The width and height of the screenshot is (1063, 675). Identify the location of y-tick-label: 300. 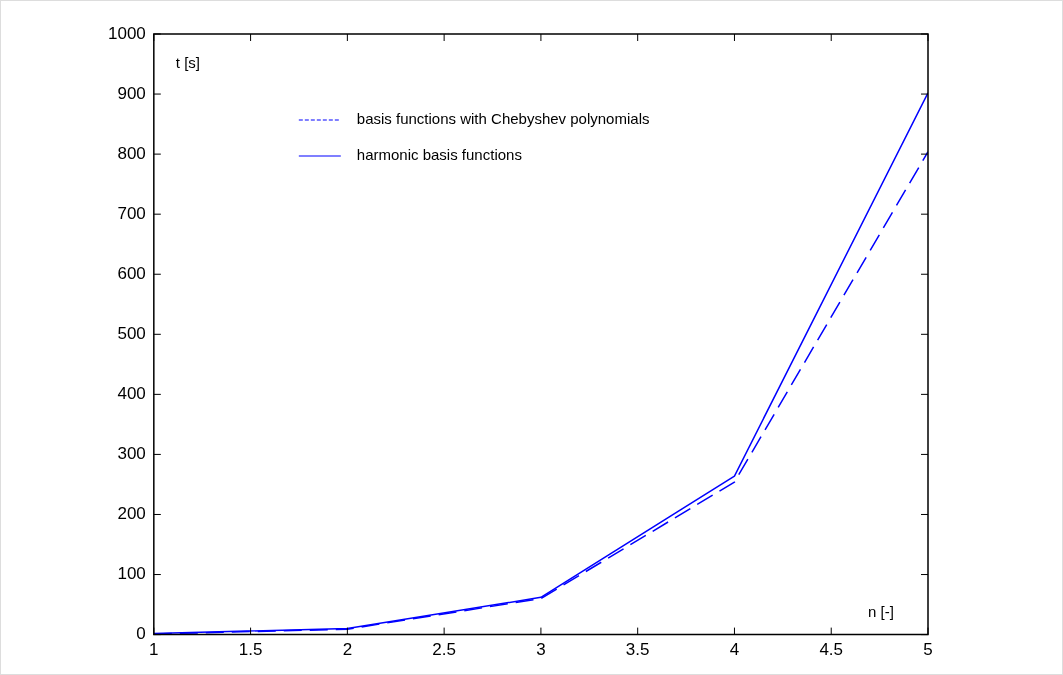
(131, 454).